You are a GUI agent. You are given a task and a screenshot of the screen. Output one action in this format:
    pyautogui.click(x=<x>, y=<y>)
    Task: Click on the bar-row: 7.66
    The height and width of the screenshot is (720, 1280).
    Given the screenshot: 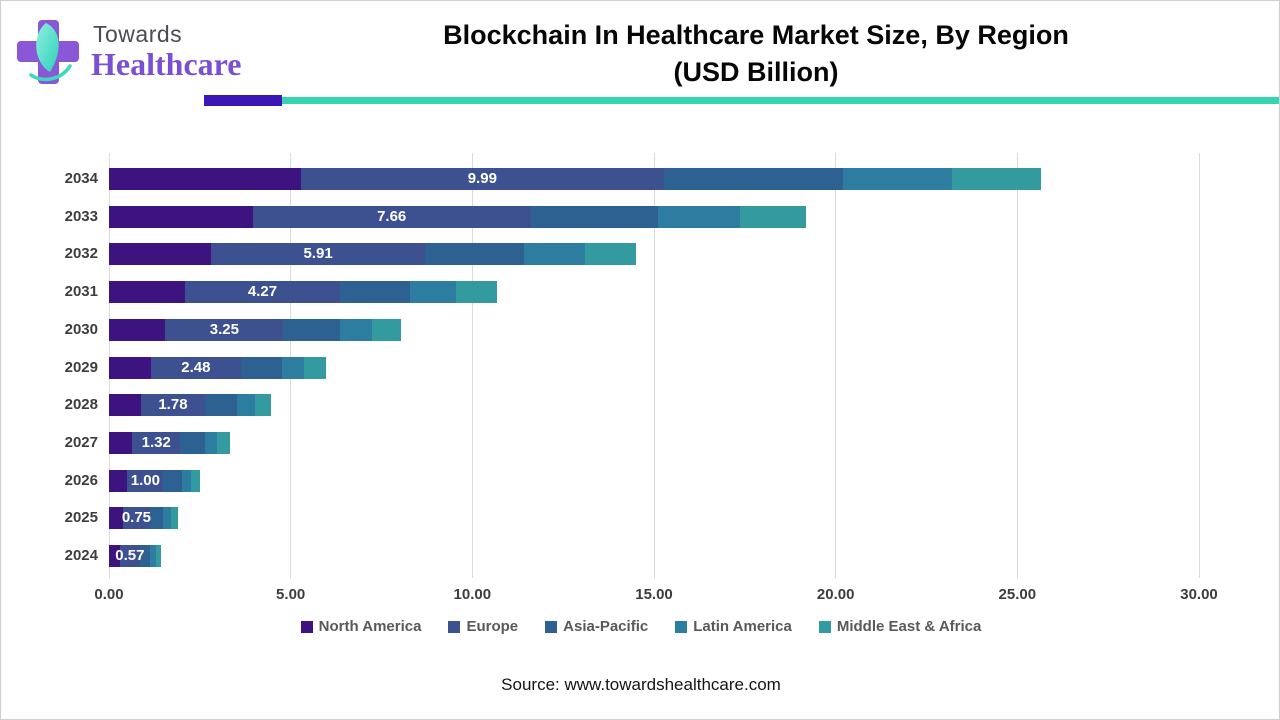 What is the action you would take?
    pyautogui.click(x=458, y=216)
    